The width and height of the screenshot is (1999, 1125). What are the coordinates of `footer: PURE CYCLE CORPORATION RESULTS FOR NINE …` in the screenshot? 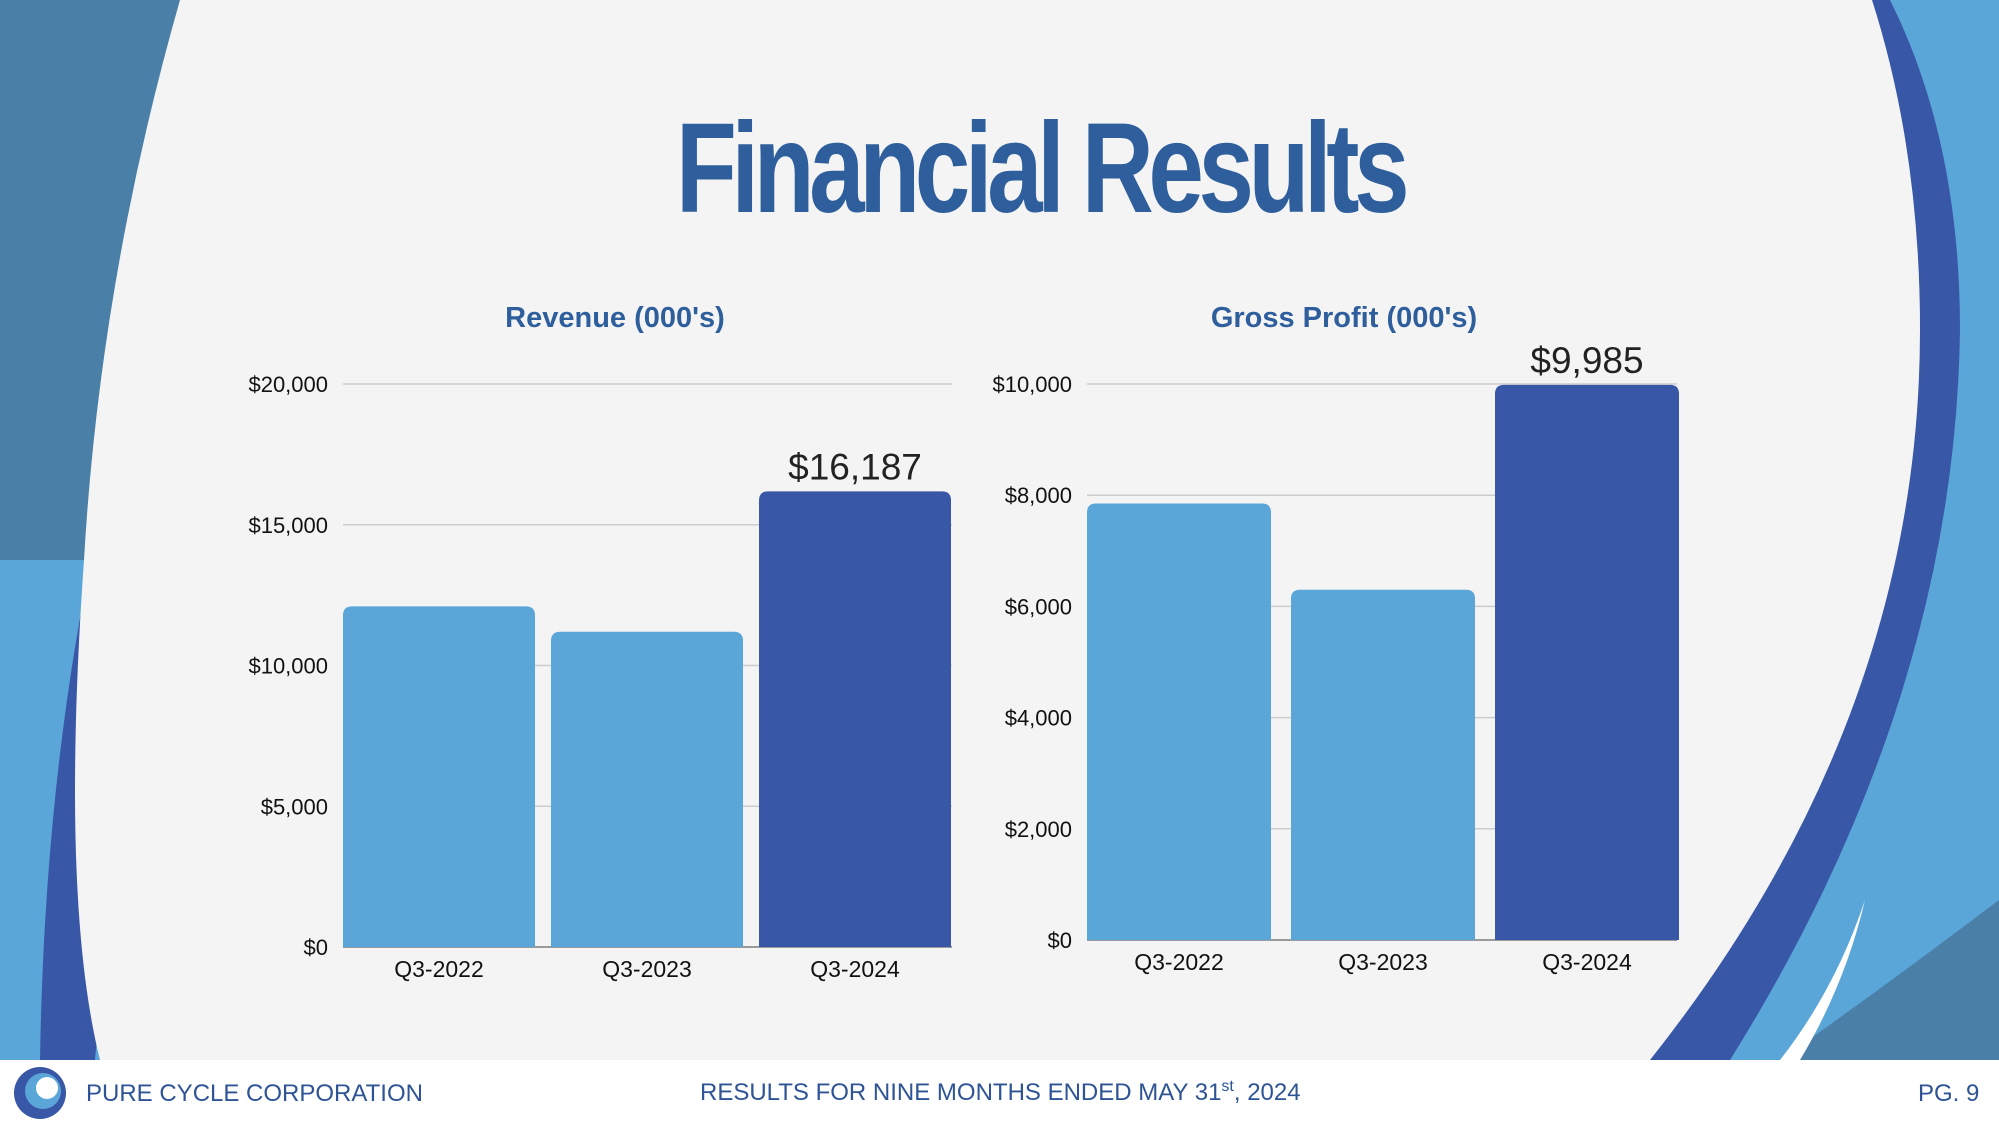 It's located at (999, 1092).